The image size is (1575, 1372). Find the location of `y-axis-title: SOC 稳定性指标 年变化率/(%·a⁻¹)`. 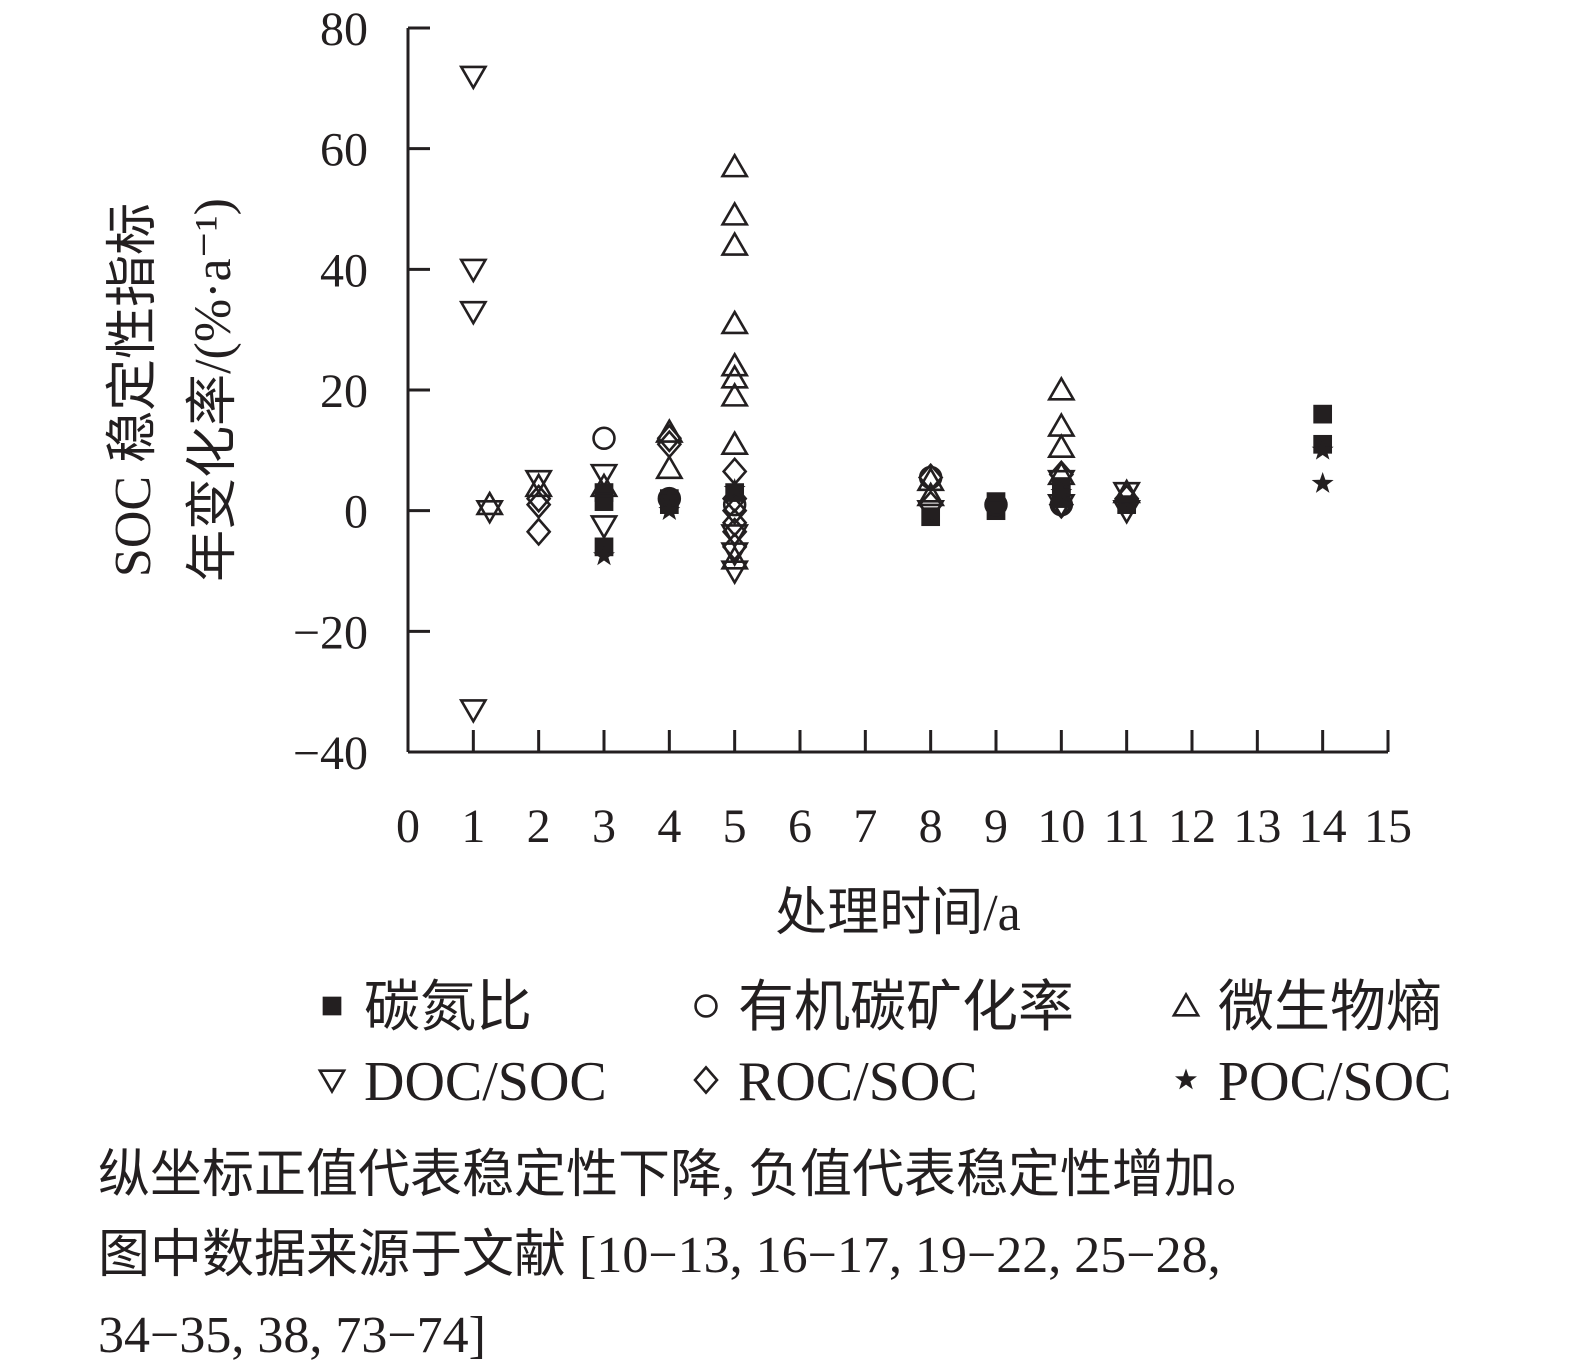

y-axis-title: SOC 稳定性指标 年变化率/(%·a⁻¹) is located at coordinates (173, 390).